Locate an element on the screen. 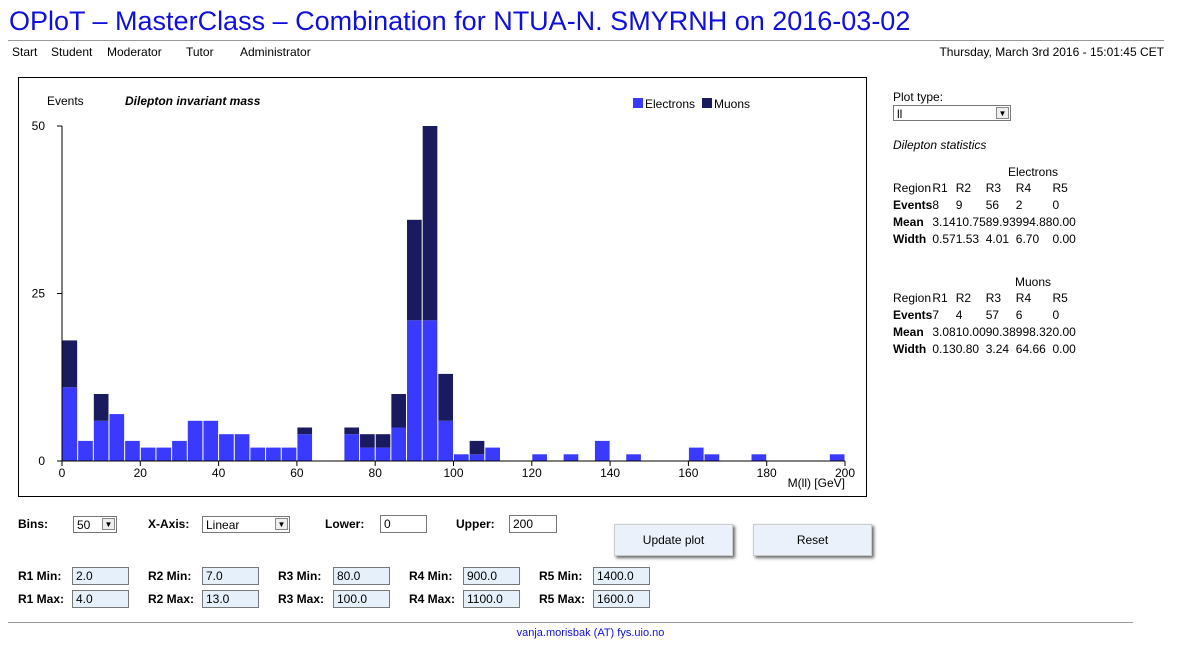  r3-max-label: R3 Max: is located at coordinates (301, 599).